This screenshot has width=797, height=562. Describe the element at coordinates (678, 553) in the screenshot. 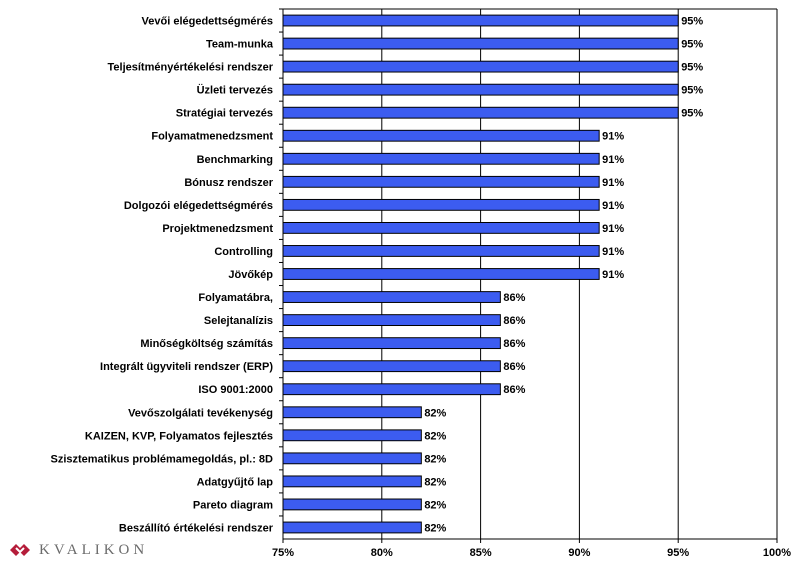

I see `x-tick-label: 95%` at that location.